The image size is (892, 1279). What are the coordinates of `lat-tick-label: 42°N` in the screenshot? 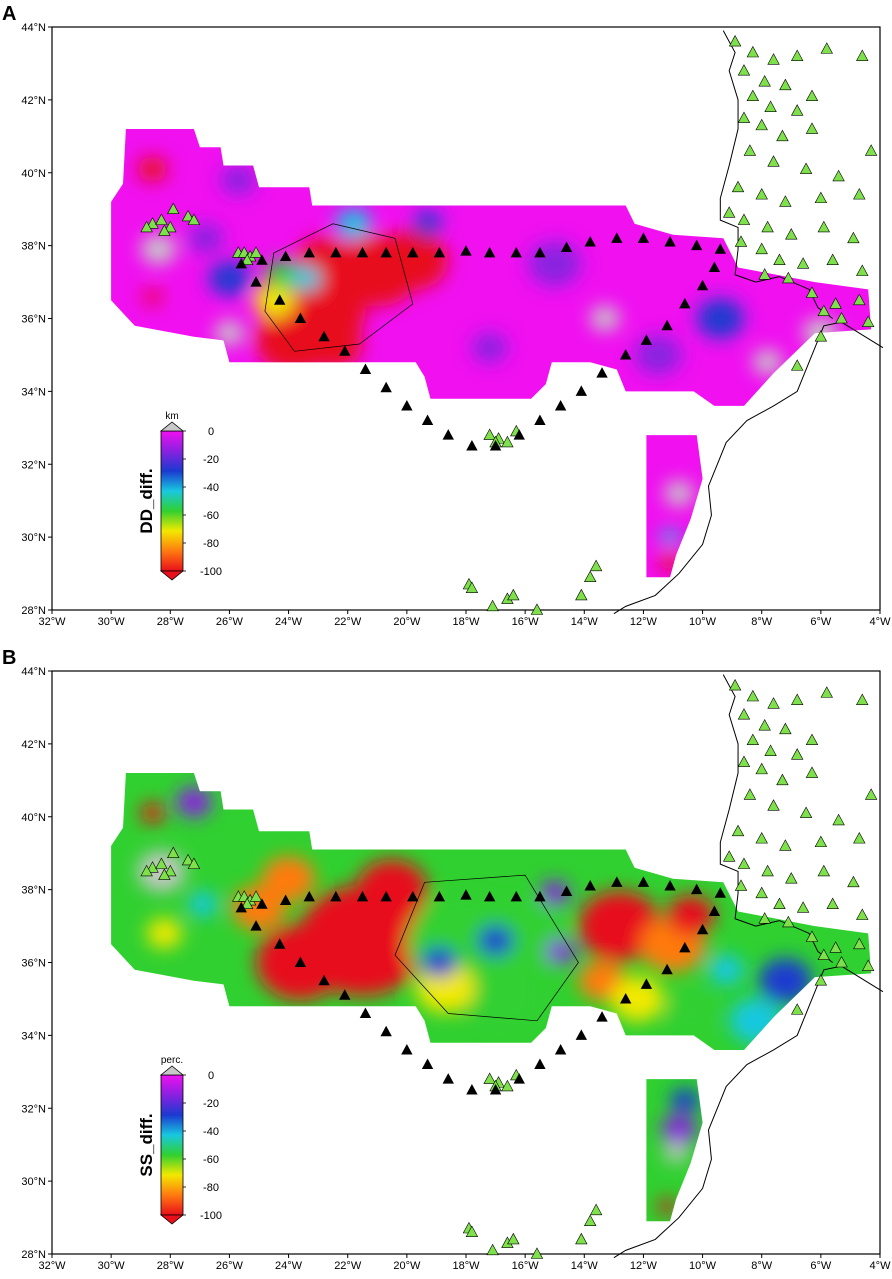 It's located at (33, 745).